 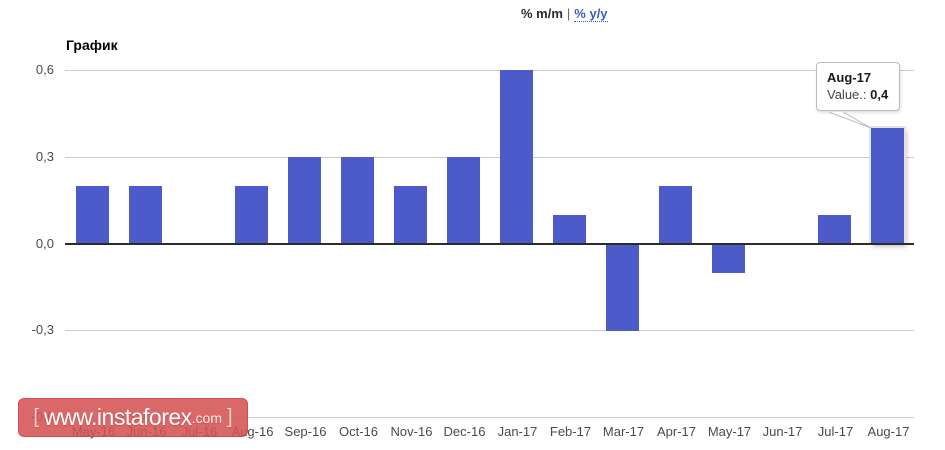 I want to click on y-axis-tick-label: -0,3, so click(x=42, y=330).